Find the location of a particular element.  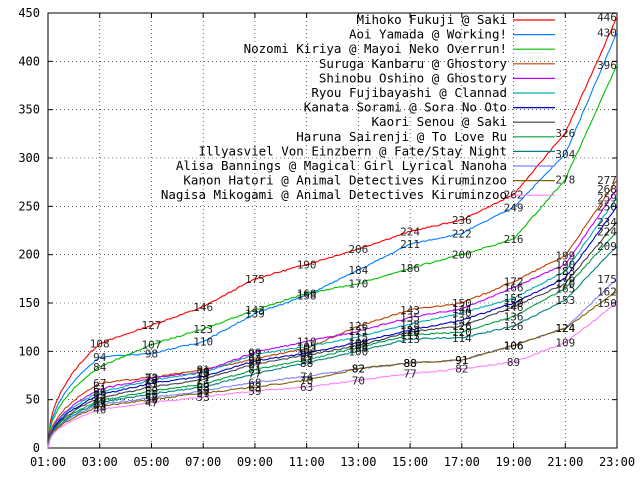

data-label: 107 is located at coordinates (152, 345).